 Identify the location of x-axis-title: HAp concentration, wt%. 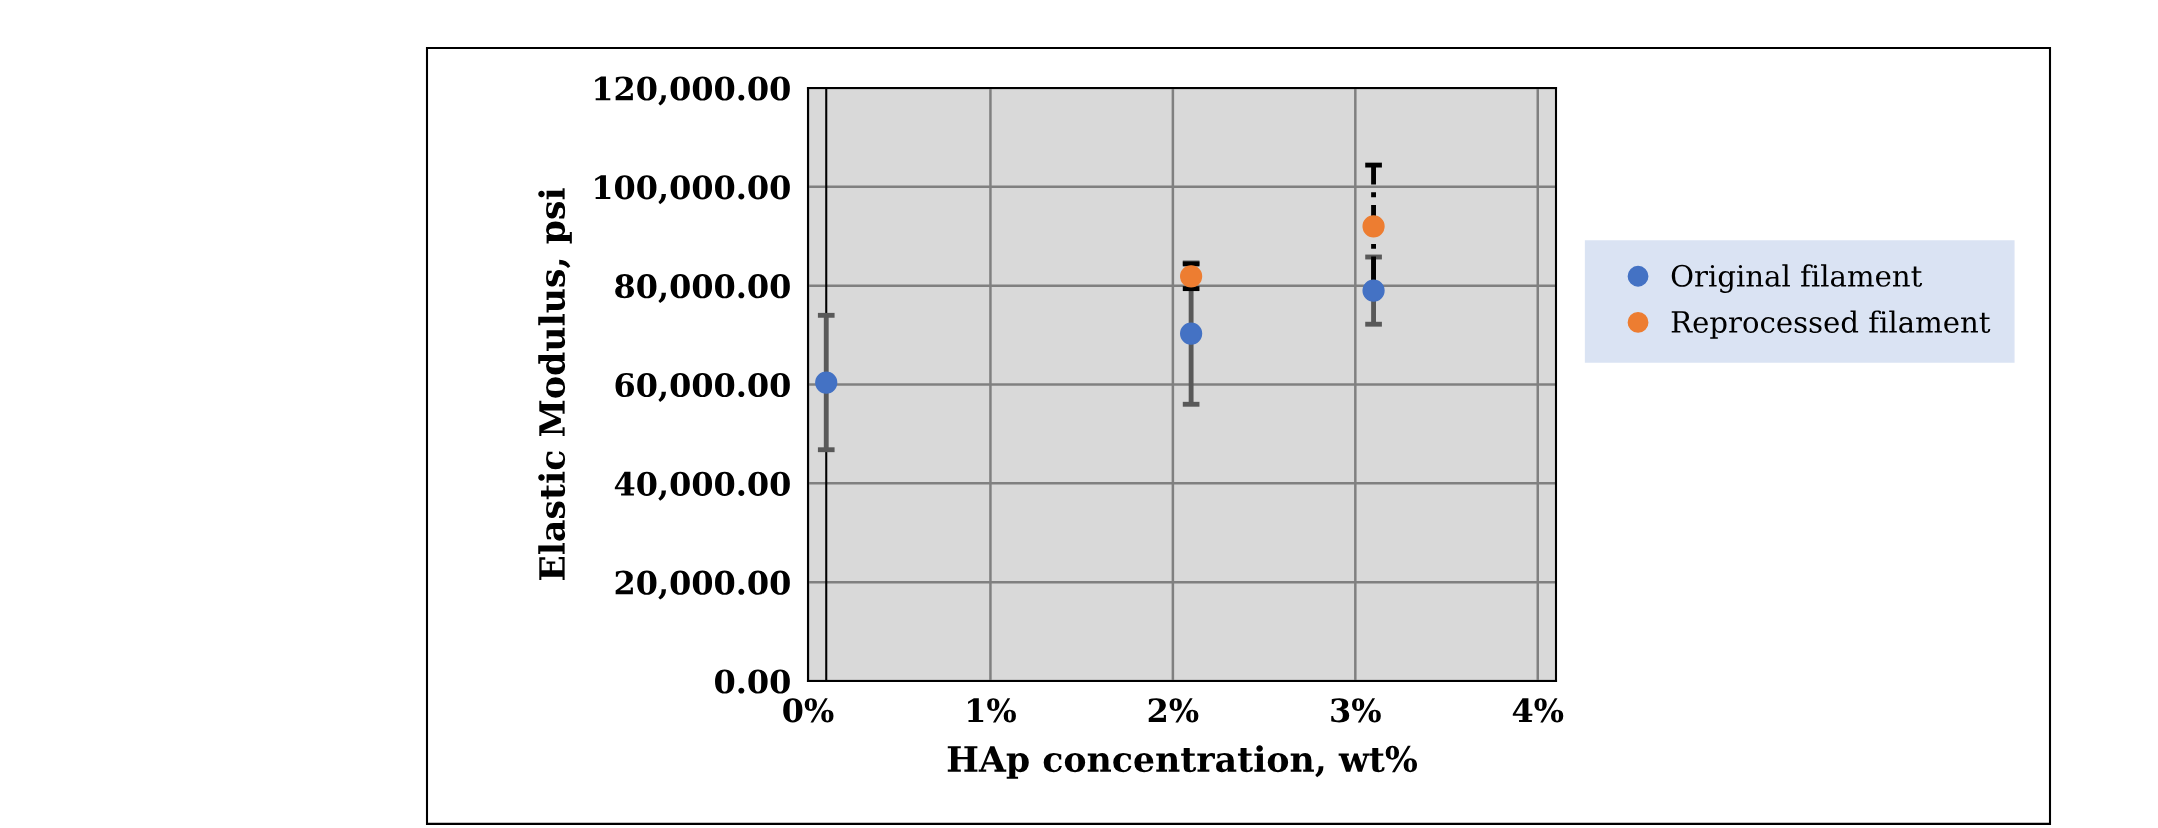
(1182, 762).